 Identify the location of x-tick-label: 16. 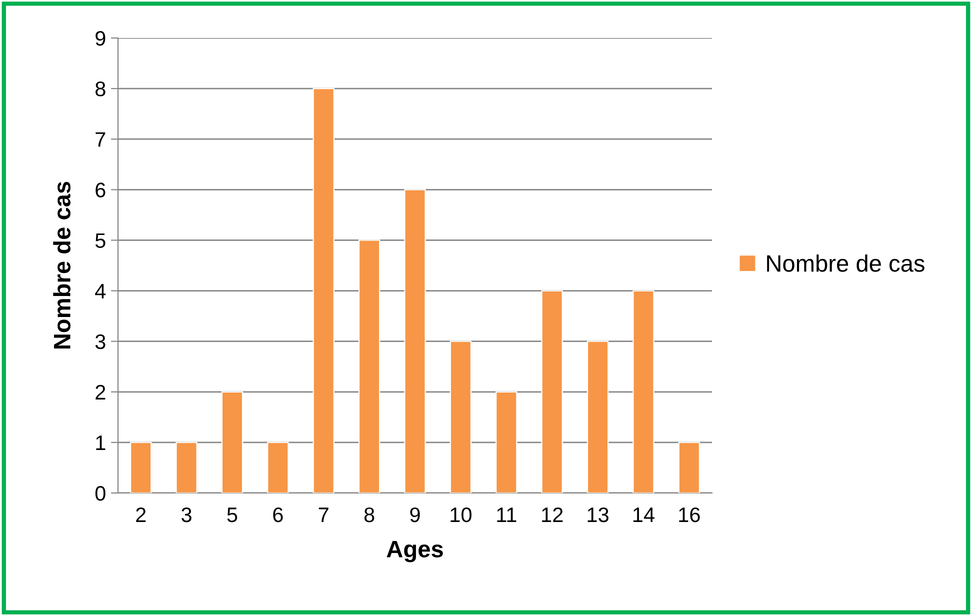
(689, 514).